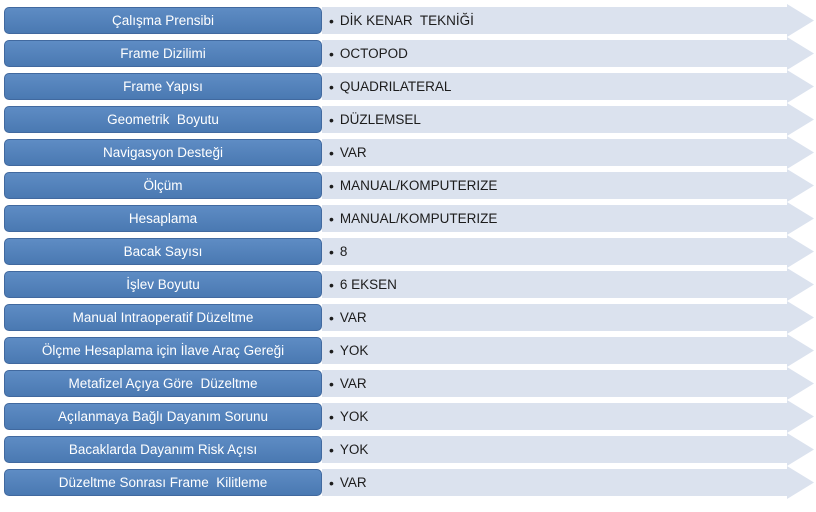 The height and width of the screenshot is (512, 816). Describe the element at coordinates (406, 20) in the screenshot. I see `row-value: DİK KENAR TEKNİĞİ` at that location.